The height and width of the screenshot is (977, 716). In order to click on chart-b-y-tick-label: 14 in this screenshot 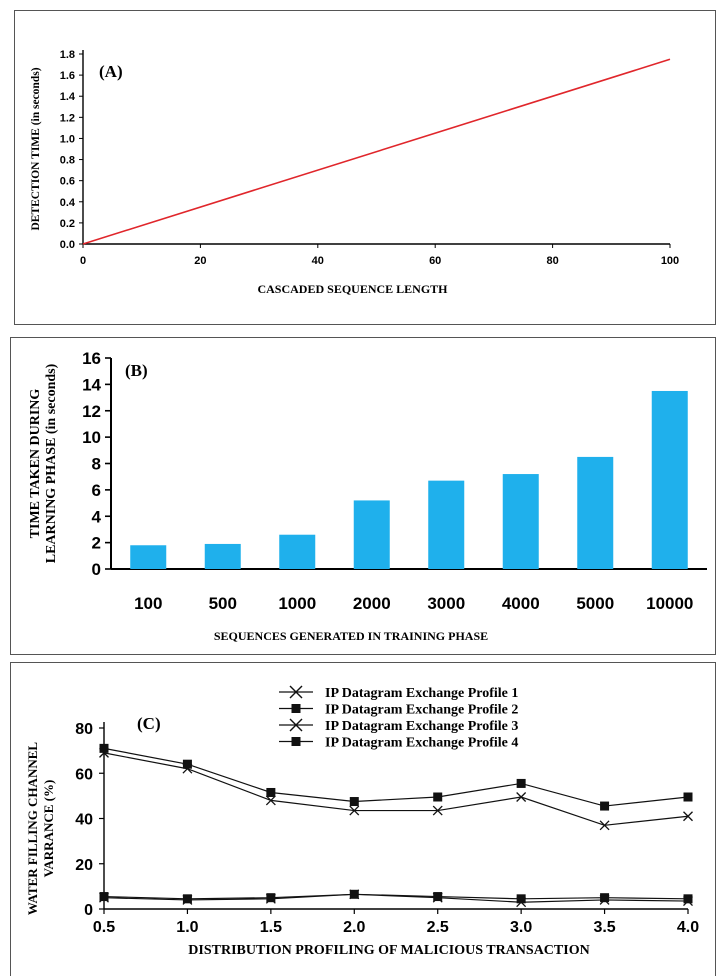, I will do `click(91, 384)`.